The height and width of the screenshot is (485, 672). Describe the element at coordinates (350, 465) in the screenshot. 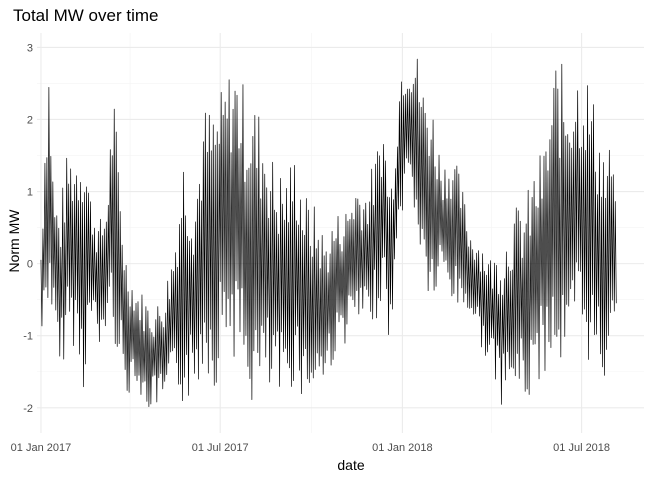

I see `x-axis-title: date` at that location.